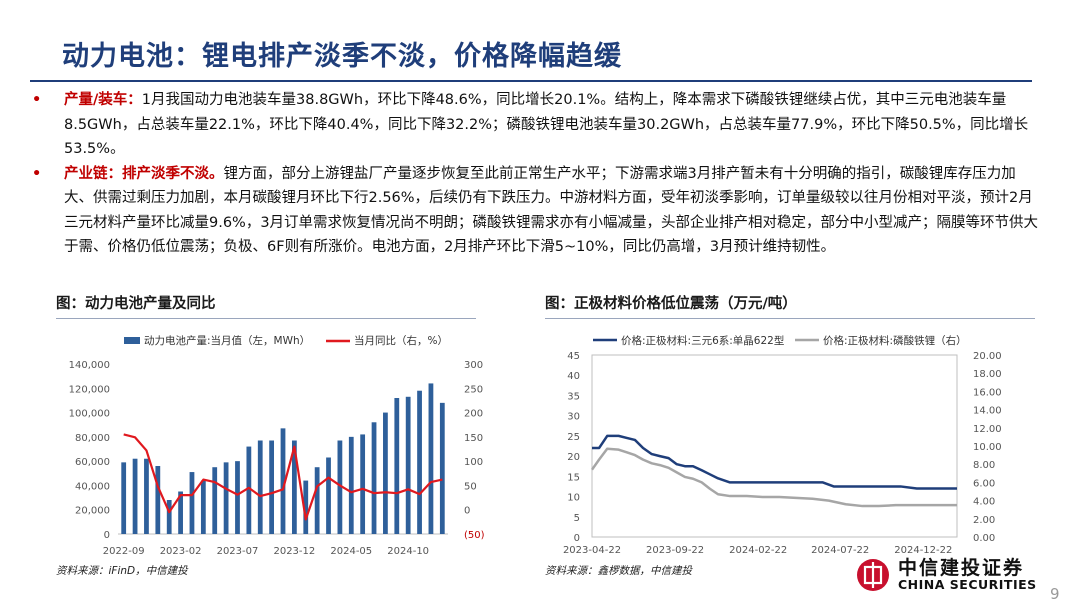 This screenshot has height=608, width=1080. I want to click on y-left-tick-label: 100,000, so click(89, 414).